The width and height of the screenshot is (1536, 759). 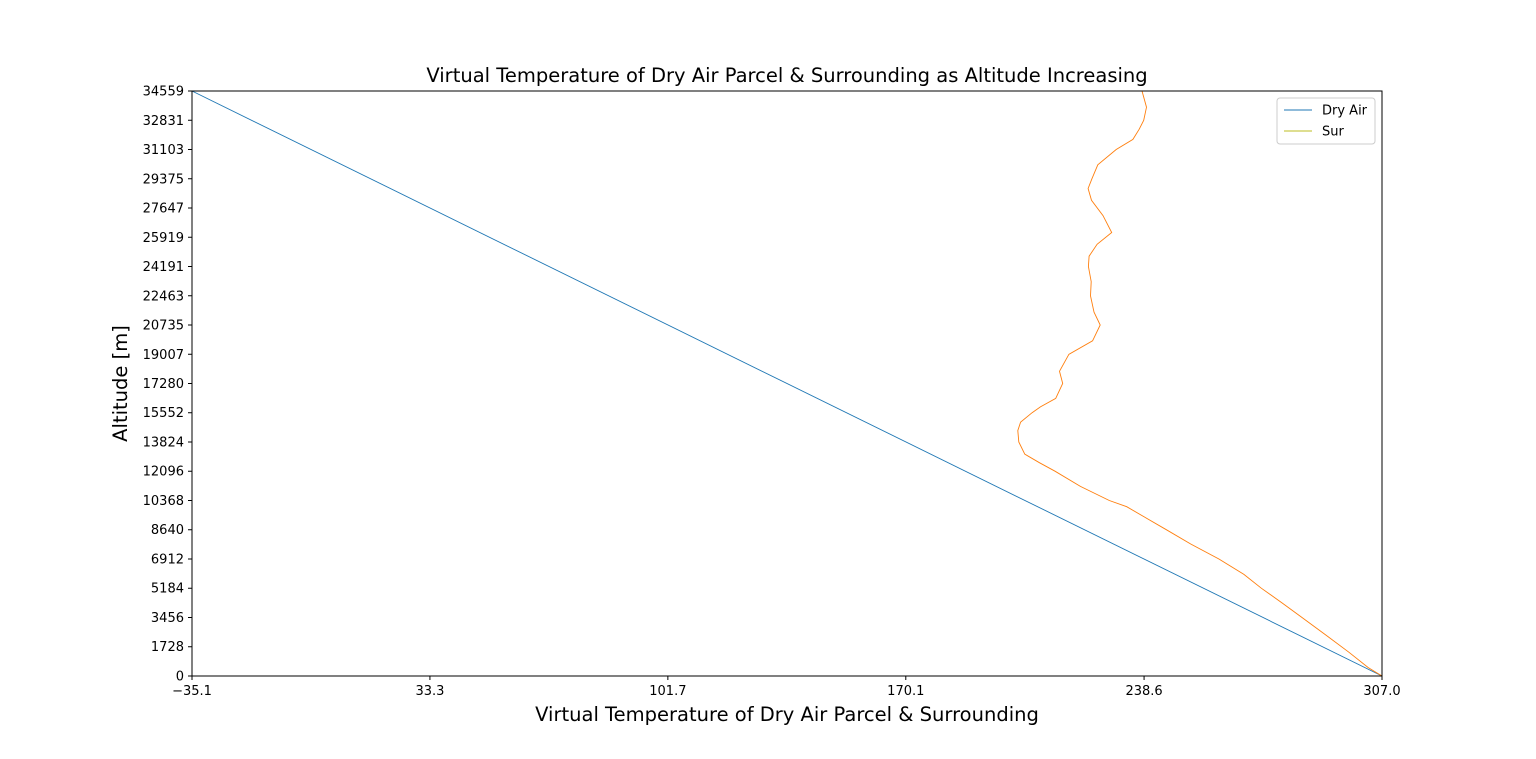 What do you see at coordinates (167, 589) in the screenshot?
I see `y-tick-label: 5184` at bounding box center [167, 589].